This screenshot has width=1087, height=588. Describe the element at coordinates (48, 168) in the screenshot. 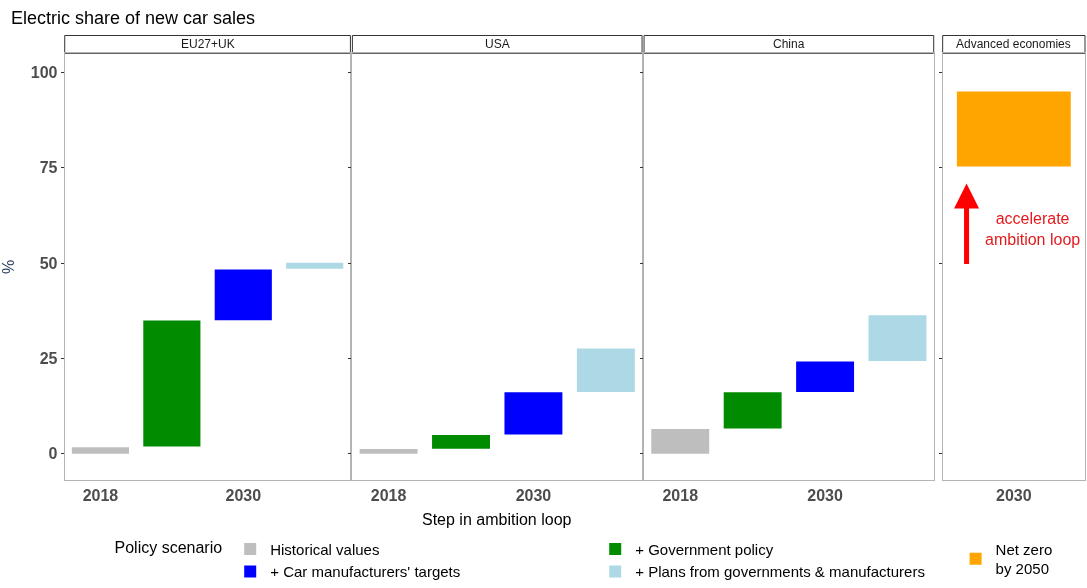

I see `y-tick-label: 75` at that location.